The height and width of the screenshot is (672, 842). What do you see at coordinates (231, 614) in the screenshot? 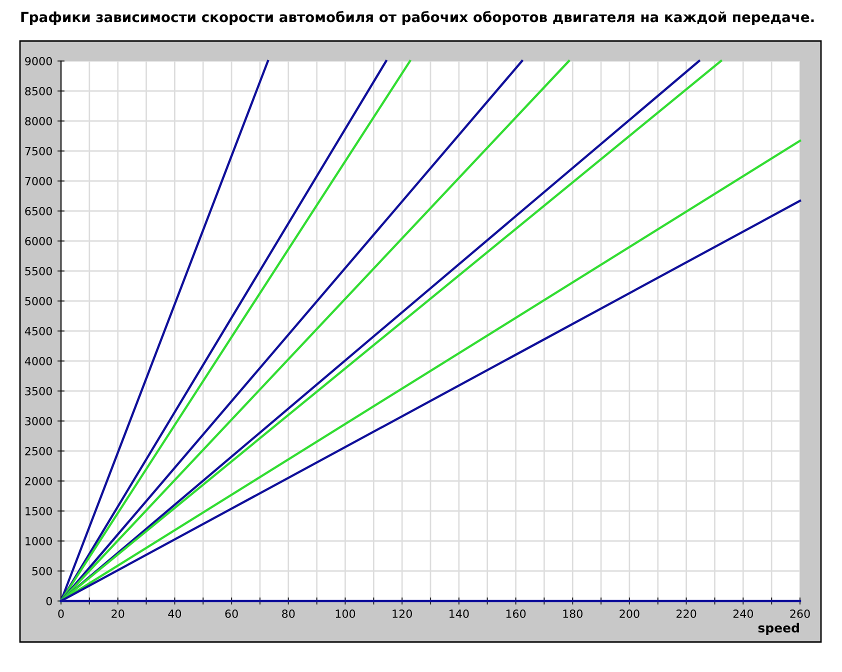
I see `x-tick-label: 60` at bounding box center [231, 614].